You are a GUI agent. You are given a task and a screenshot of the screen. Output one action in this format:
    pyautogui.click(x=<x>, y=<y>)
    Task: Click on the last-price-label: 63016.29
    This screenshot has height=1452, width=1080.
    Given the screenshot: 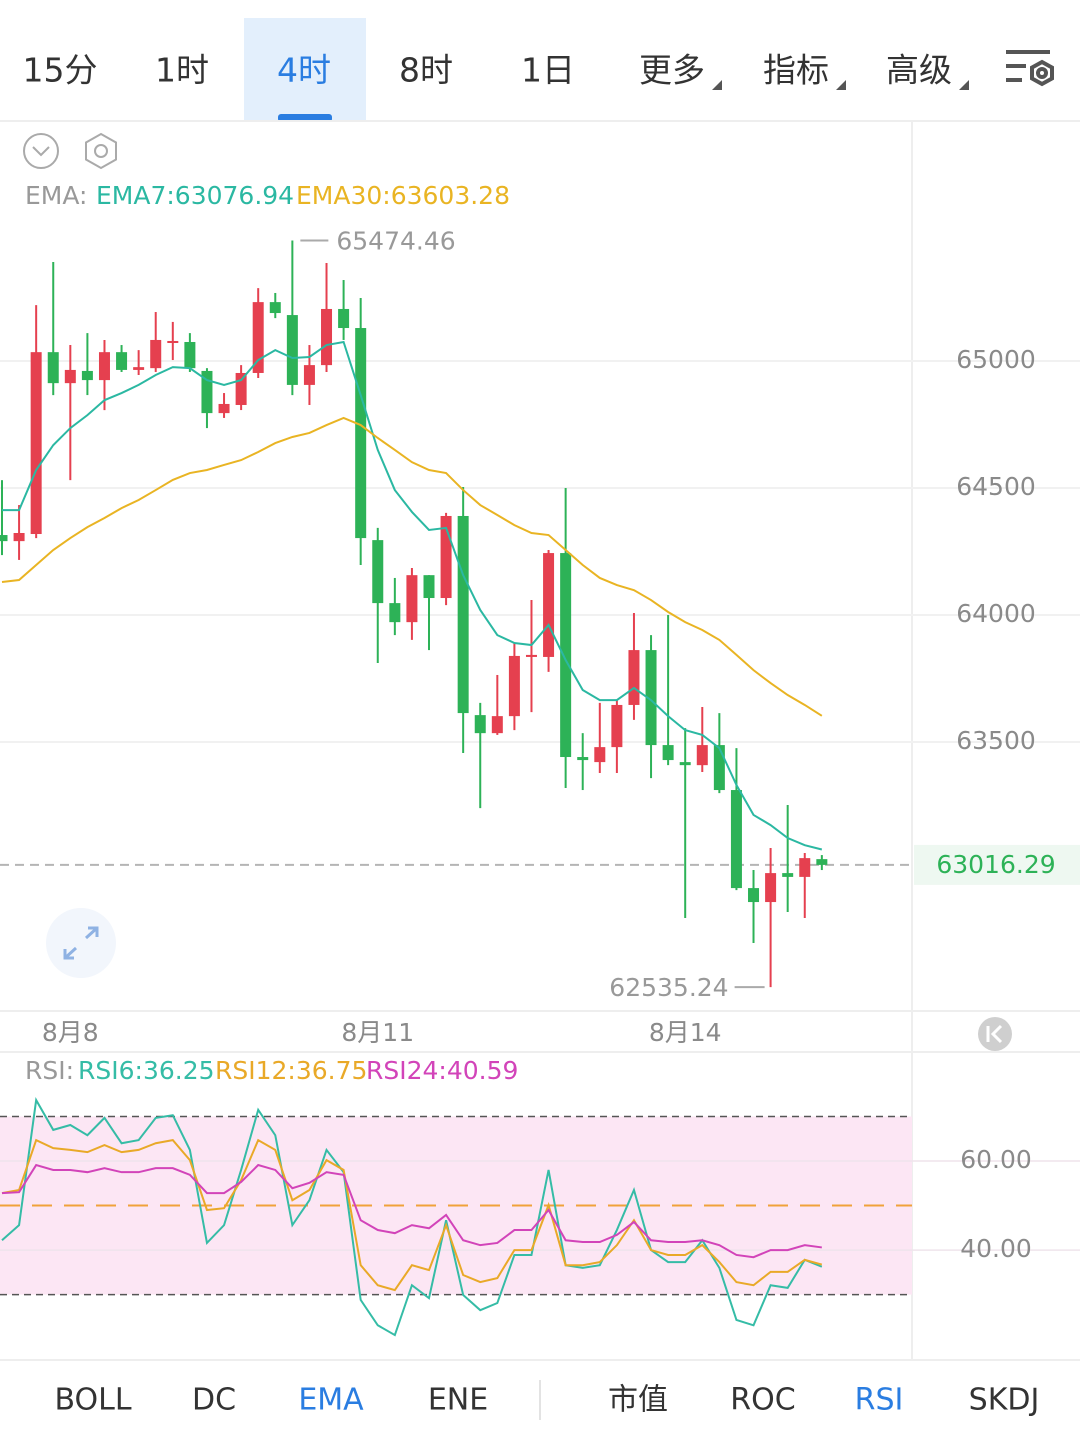 What is the action you would take?
    pyautogui.click(x=995, y=864)
    